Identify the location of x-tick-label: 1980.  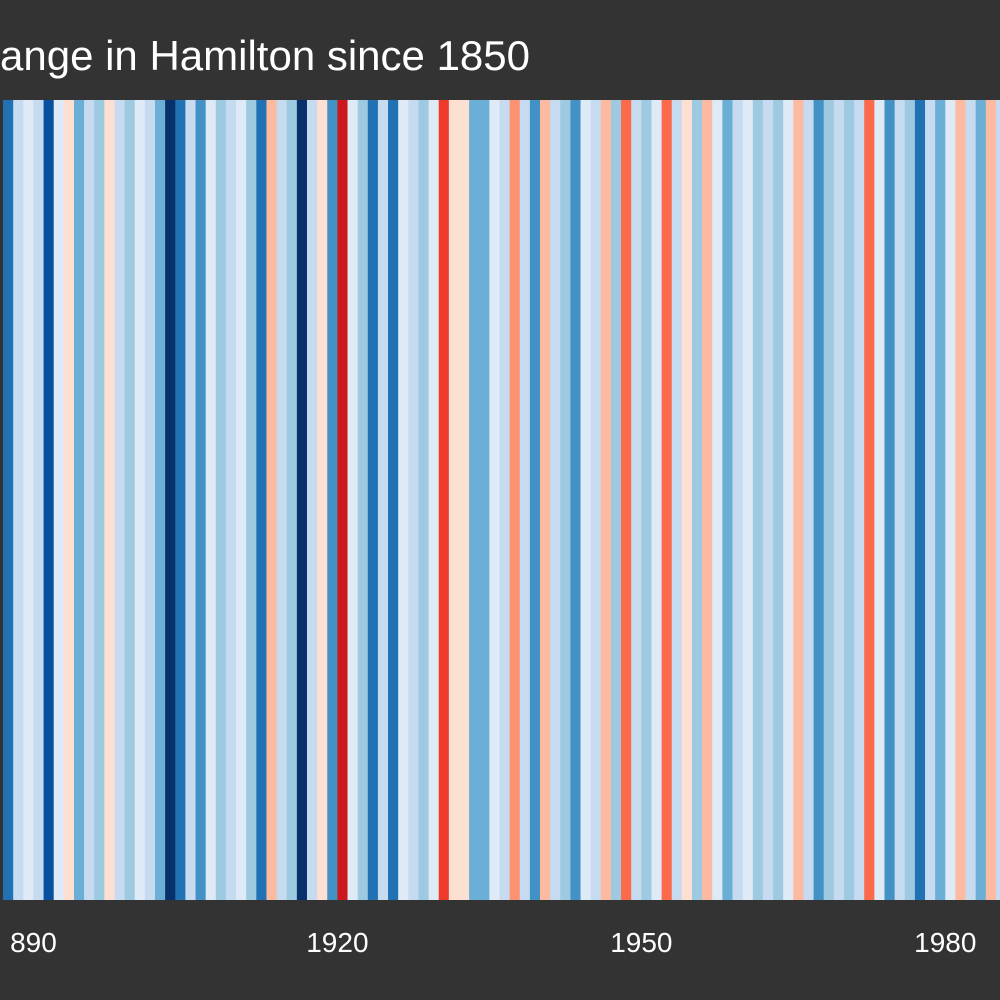
(945, 942).